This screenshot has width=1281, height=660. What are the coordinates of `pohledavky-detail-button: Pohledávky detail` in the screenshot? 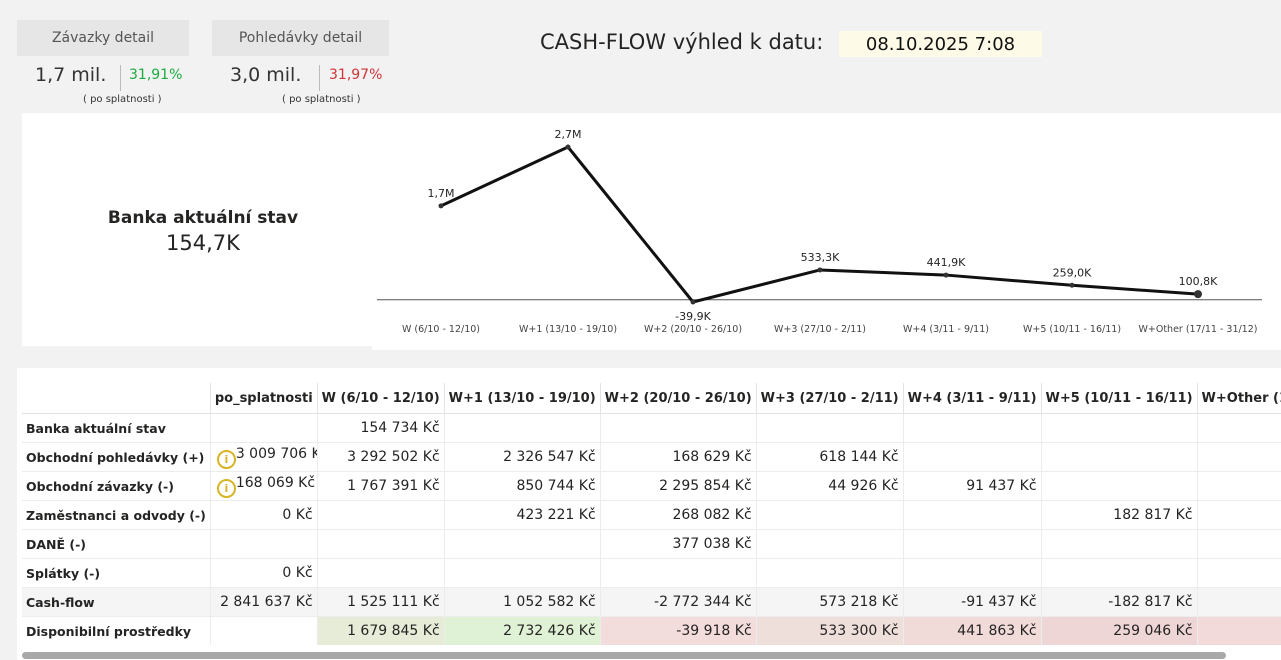 It's located at (300, 38).